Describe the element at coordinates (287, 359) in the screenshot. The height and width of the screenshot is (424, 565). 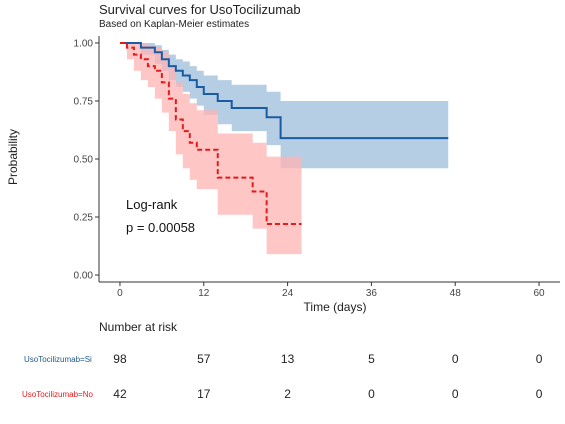
I see `risk-cell: 13` at that location.